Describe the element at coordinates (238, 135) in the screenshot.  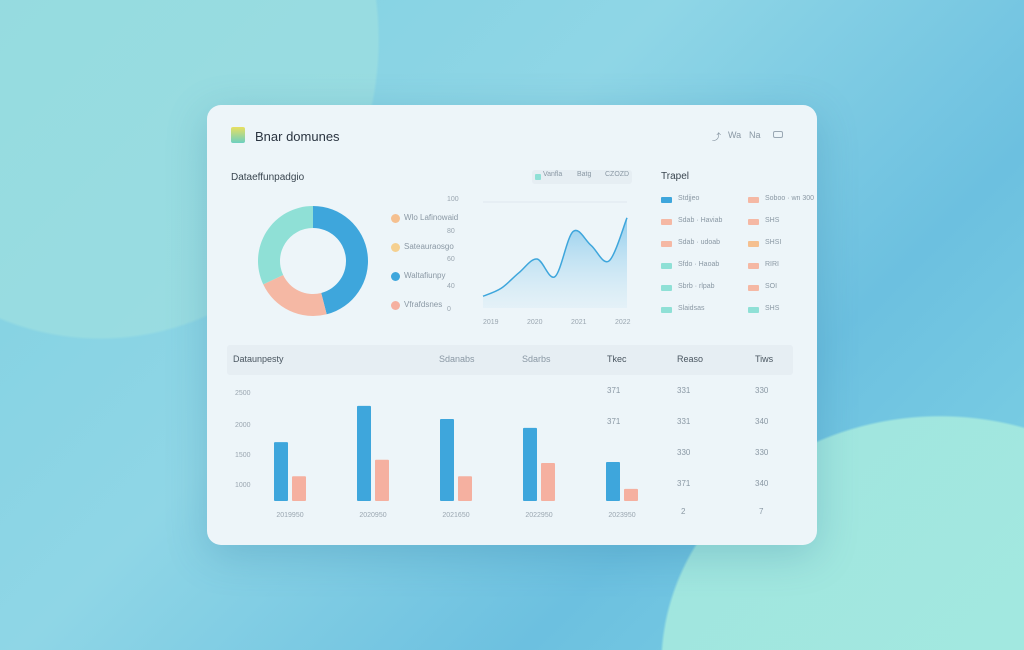
I see `logo-icon` at that location.